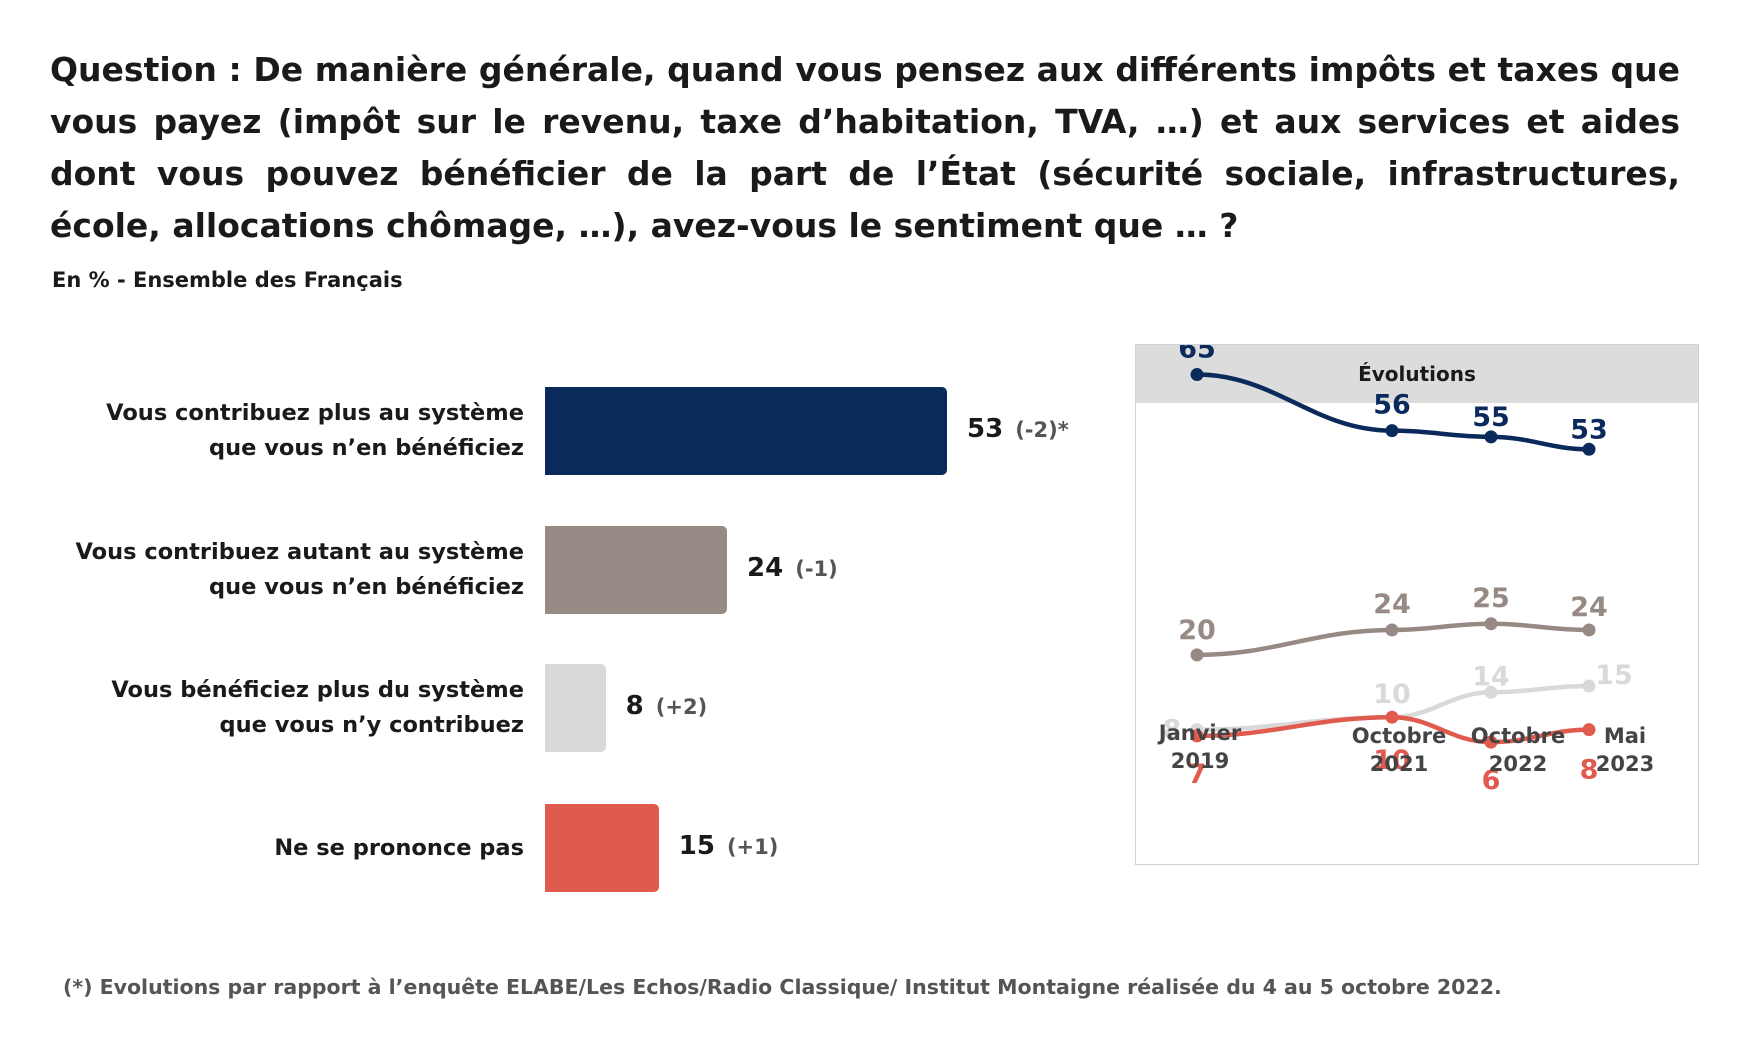  I want to click on bar-change: (-1), so click(816, 569).